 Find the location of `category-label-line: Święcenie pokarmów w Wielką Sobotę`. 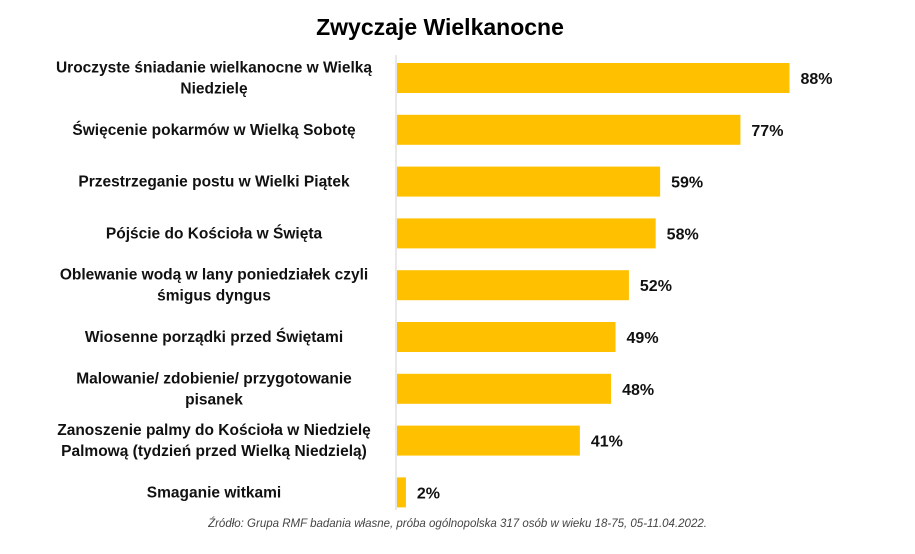

category-label-line: Święcenie pokarmów w Wielką Sobotę is located at coordinates (214, 130).